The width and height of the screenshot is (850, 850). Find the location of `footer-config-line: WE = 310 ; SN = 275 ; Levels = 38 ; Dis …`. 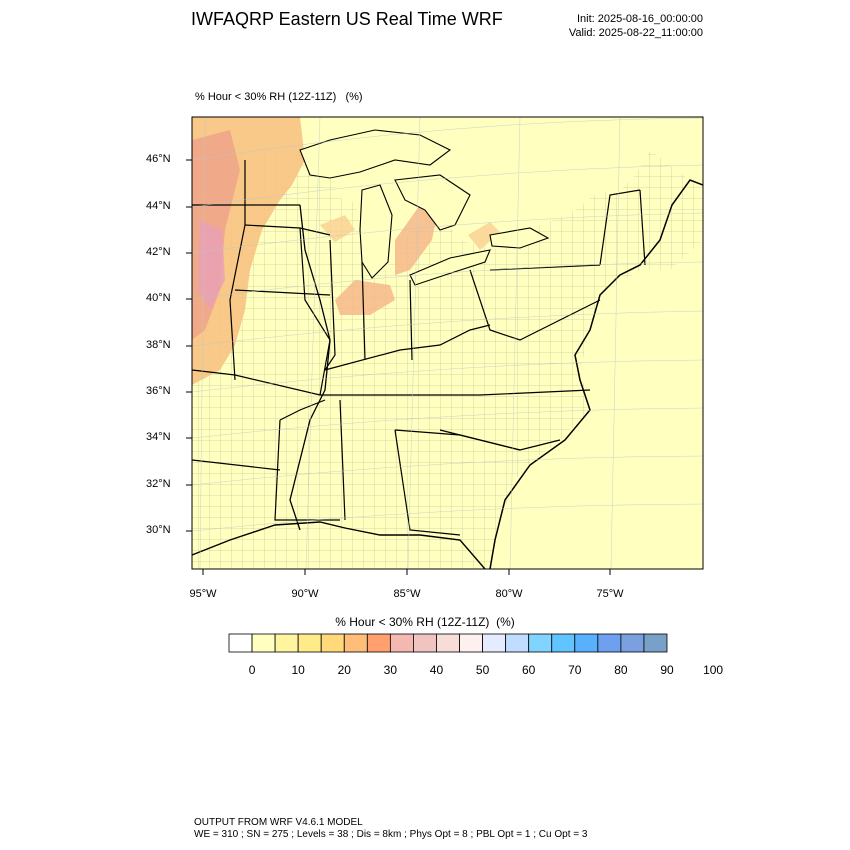

footer-config-line: WE = 310 ; SN = 275 ; Levels = 38 ; Dis … is located at coordinates (391, 834).